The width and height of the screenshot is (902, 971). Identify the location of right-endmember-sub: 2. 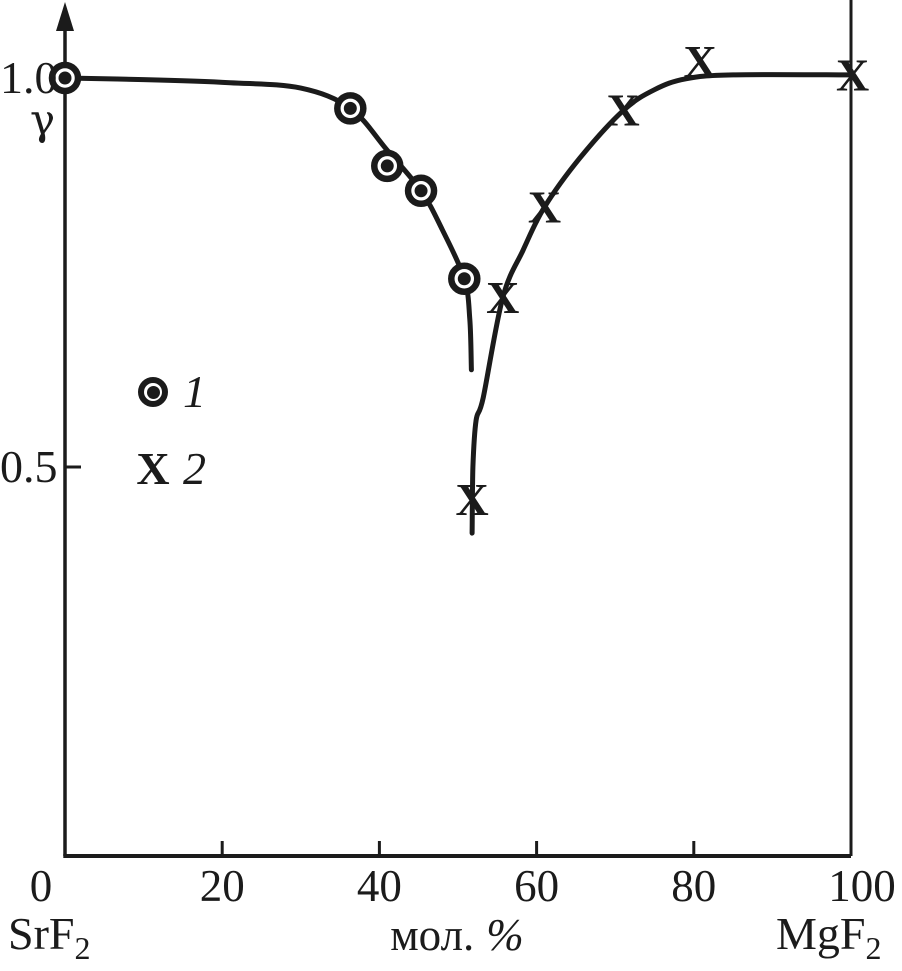
(873, 948).